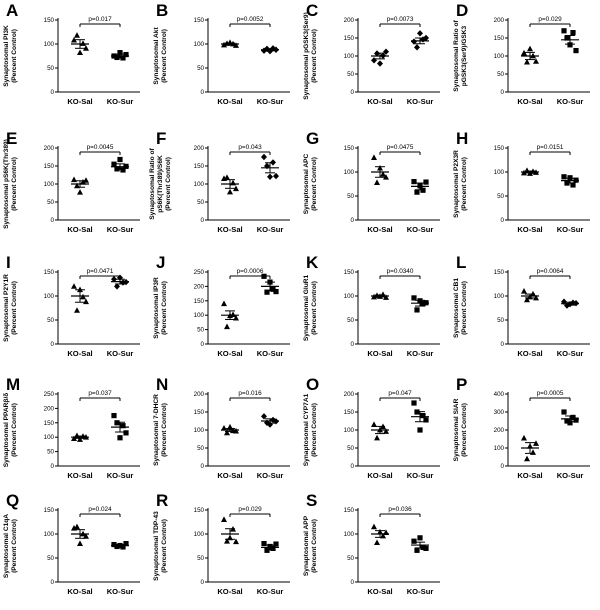 The height and width of the screenshot is (610, 600). Describe the element at coordinates (400, 509) in the screenshot. I see `p-value-label: p=0.036` at that location.